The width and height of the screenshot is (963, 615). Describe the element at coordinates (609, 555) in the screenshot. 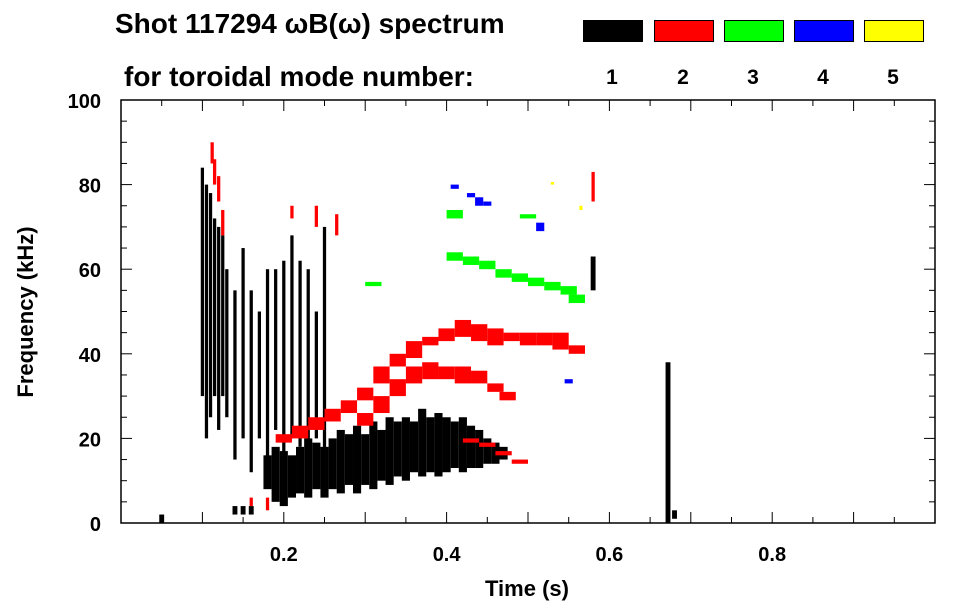

I see `x-tick-label: 0.6` at that location.